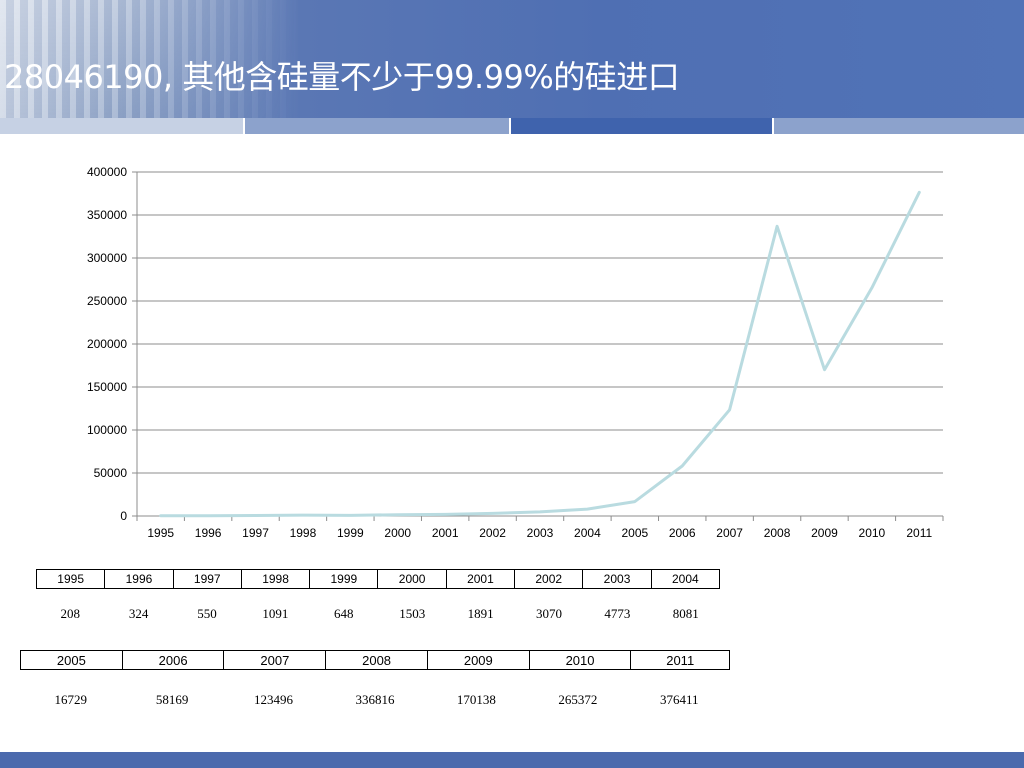 The width and height of the screenshot is (1024, 768). I want to click on table-value: 376411, so click(679, 699).